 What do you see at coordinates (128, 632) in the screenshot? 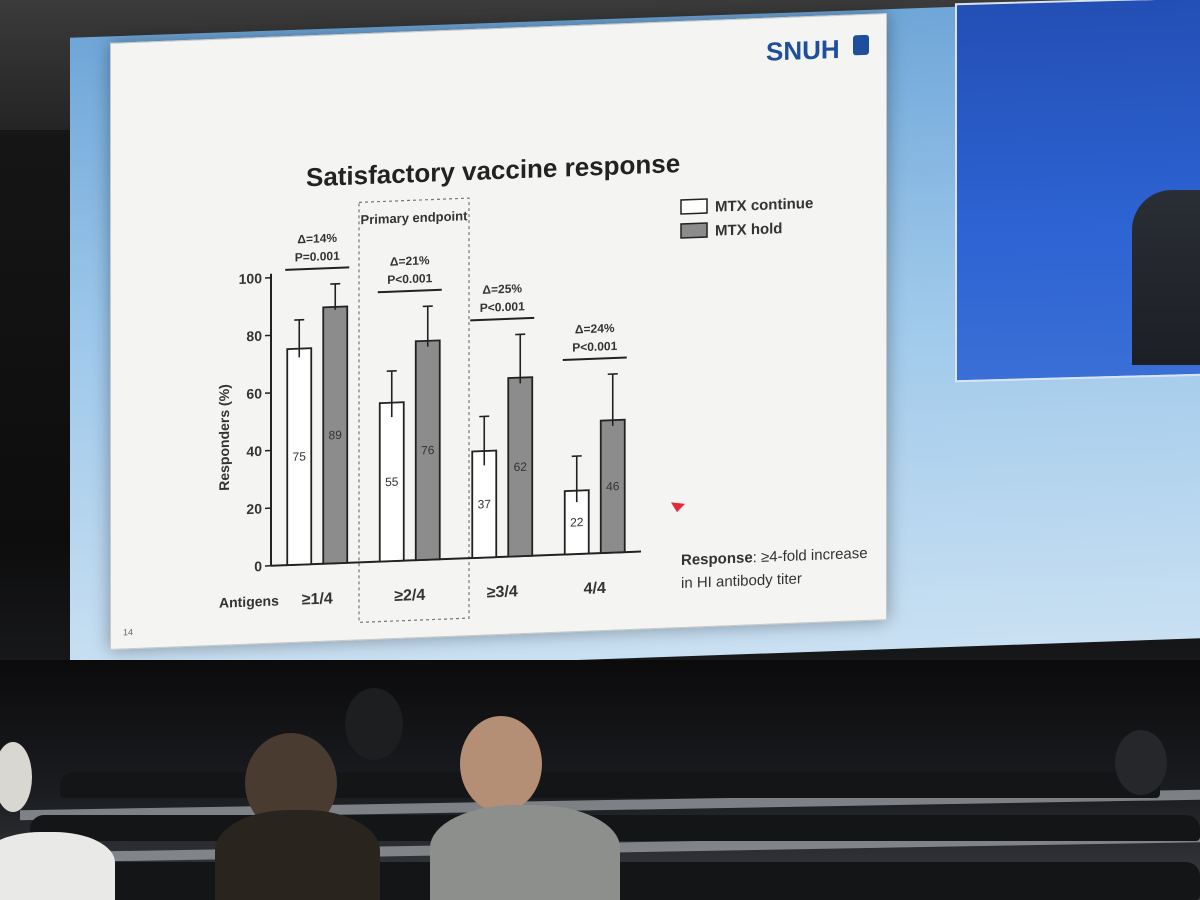
I see `slide-number: 14` at bounding box center [128, 632].